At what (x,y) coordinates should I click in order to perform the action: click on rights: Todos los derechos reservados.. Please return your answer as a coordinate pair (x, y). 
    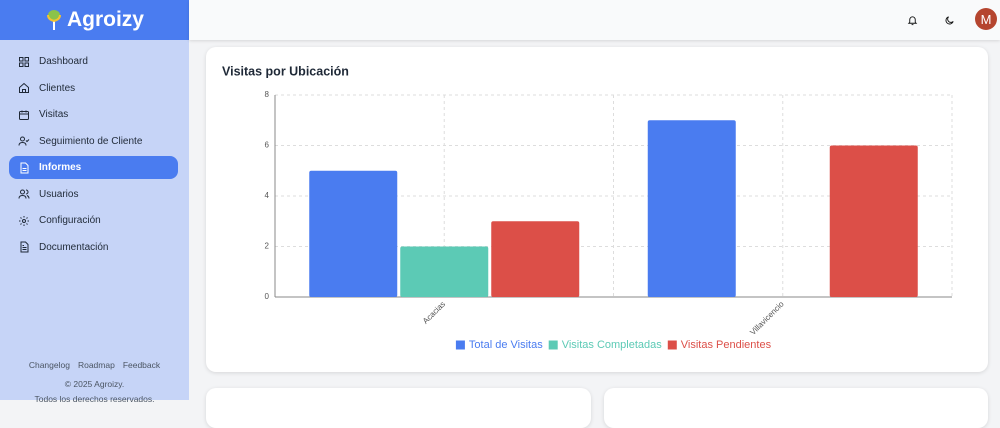
    Looking at the image, I should click on (94, 399).